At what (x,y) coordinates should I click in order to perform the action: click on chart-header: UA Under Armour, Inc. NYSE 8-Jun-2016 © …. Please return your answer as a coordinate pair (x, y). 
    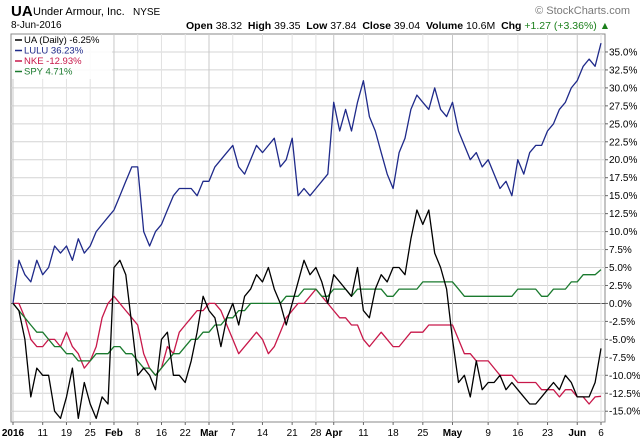
    Looking at the image, I should click on (320, 17).